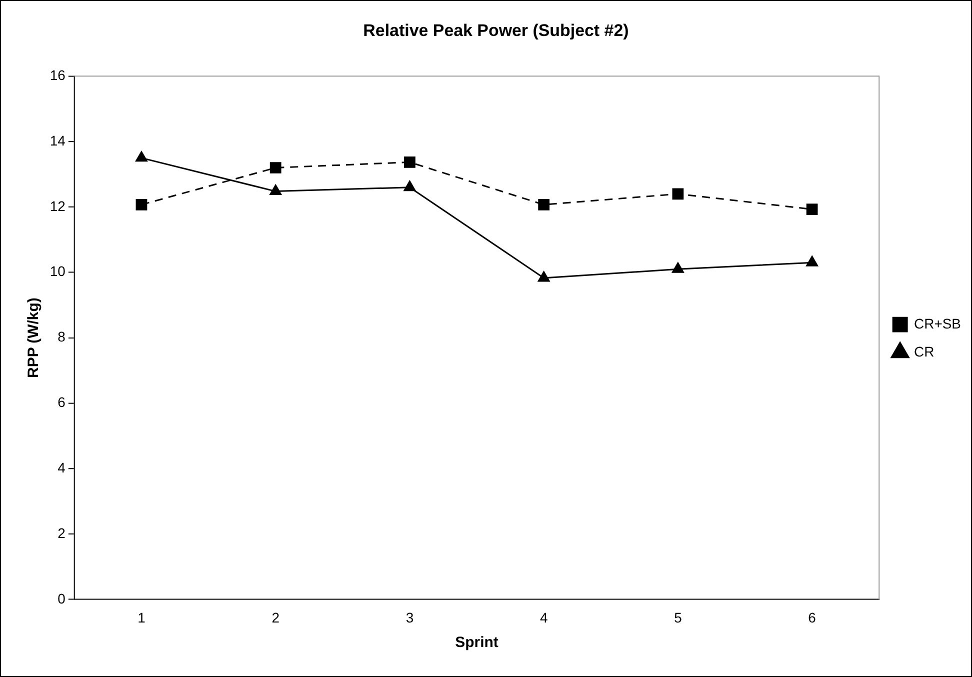  I want to click on chart-title: Relative Peak Power (Subject #2), so click(496, 30).